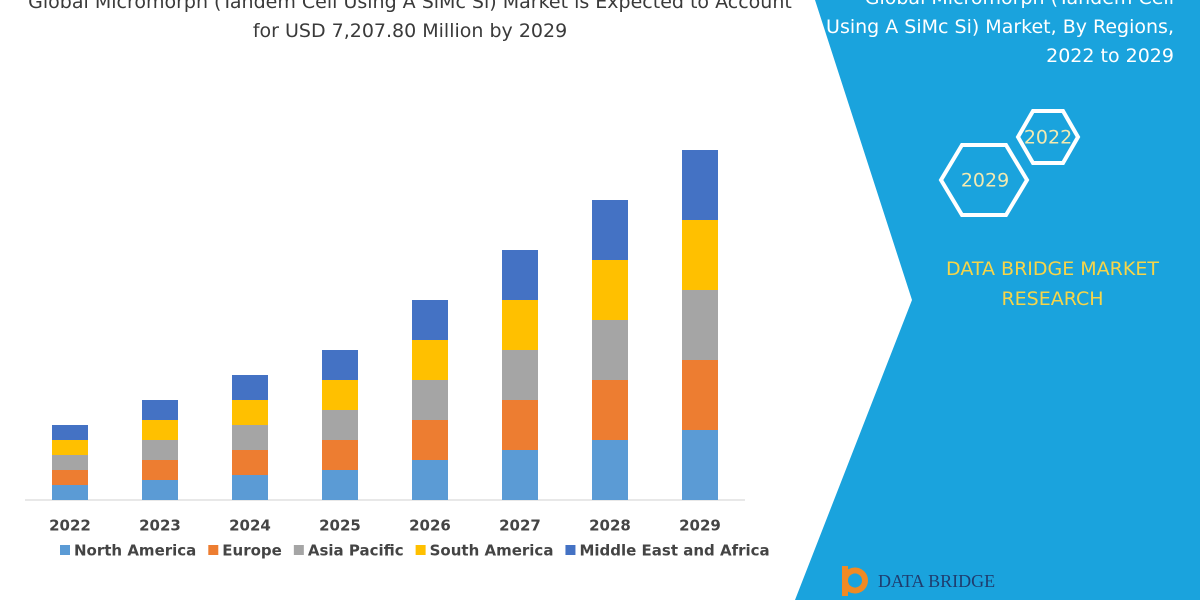  What do you see at coordinates (70, 526) in the screenshot?
I see `x-tick-label: 2022` at bounding box center [70, 526].